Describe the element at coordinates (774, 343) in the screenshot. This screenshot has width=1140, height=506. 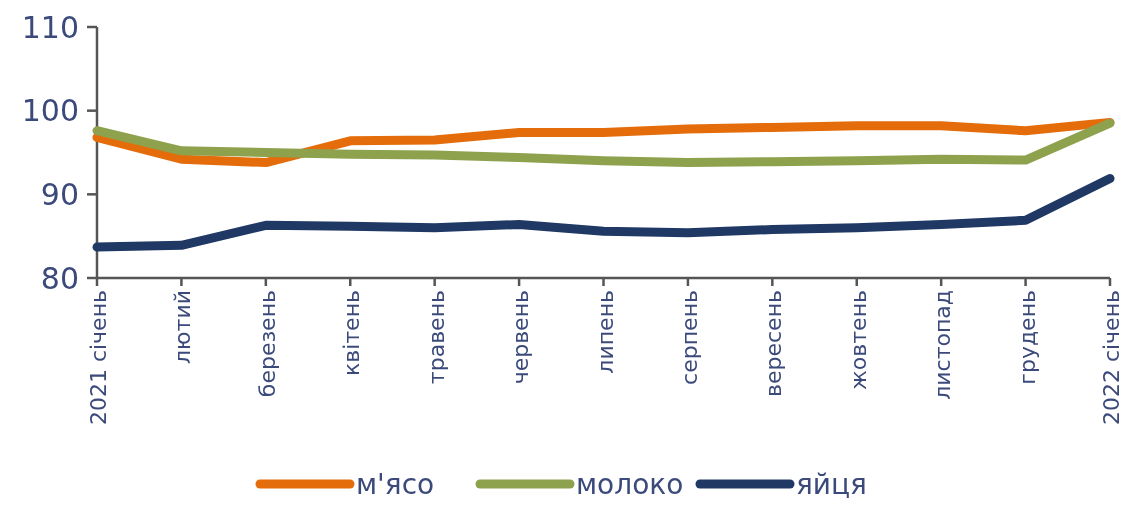
I see `x-tick-label: вересень` at that location.